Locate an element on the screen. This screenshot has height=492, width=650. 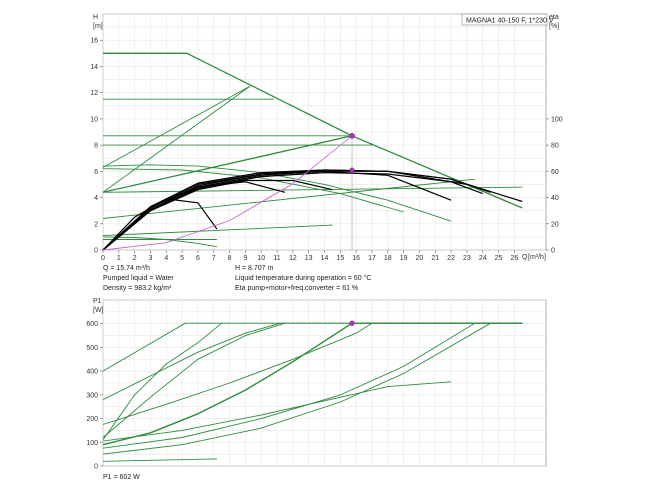
y2-tick-label: 80 is located at coordinates (555, 146).